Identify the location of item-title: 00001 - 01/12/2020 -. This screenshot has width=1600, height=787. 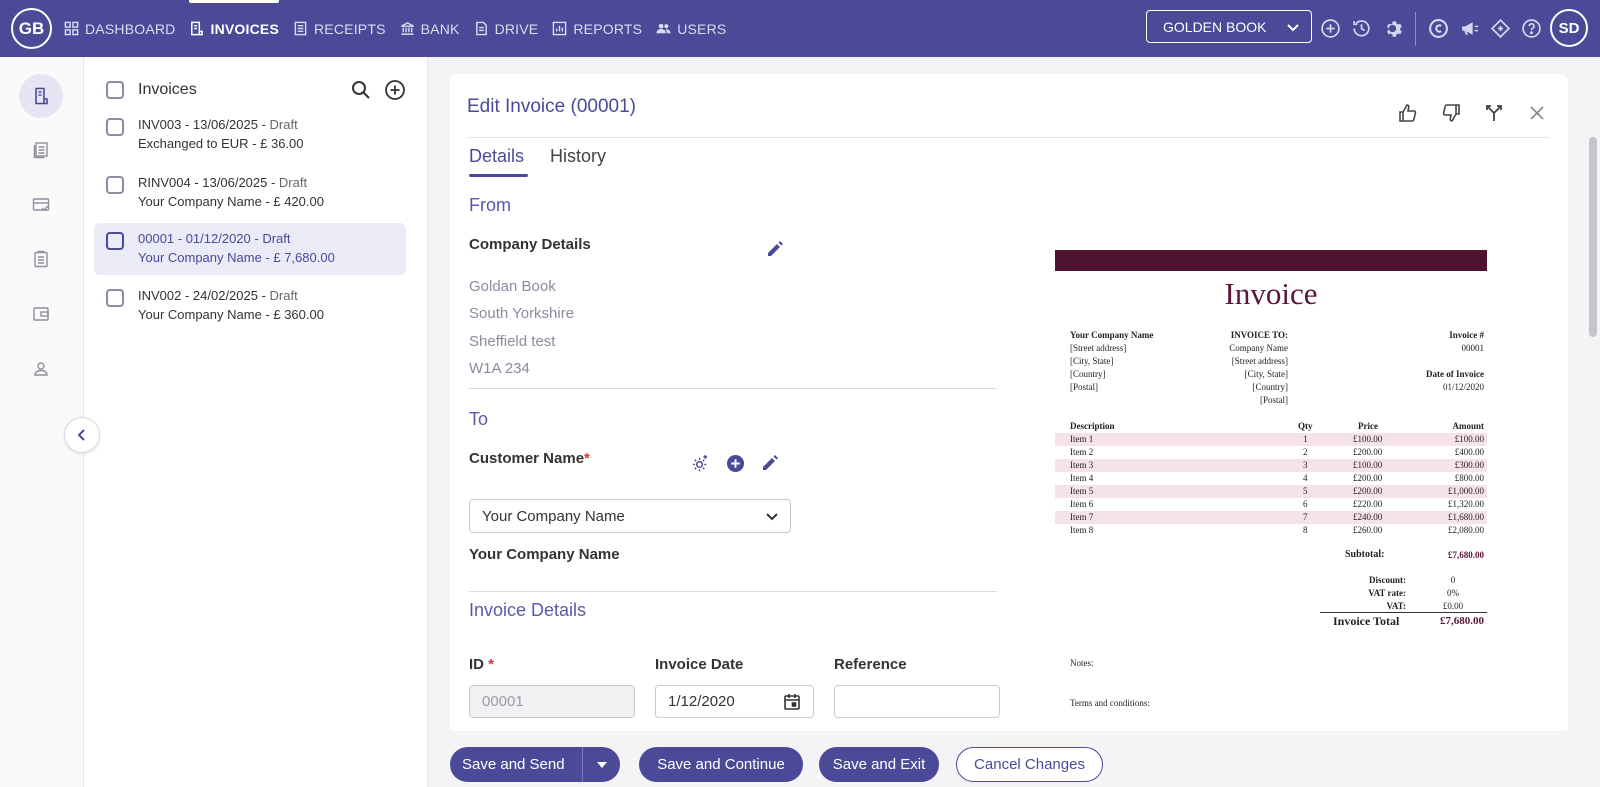
(200, 238).